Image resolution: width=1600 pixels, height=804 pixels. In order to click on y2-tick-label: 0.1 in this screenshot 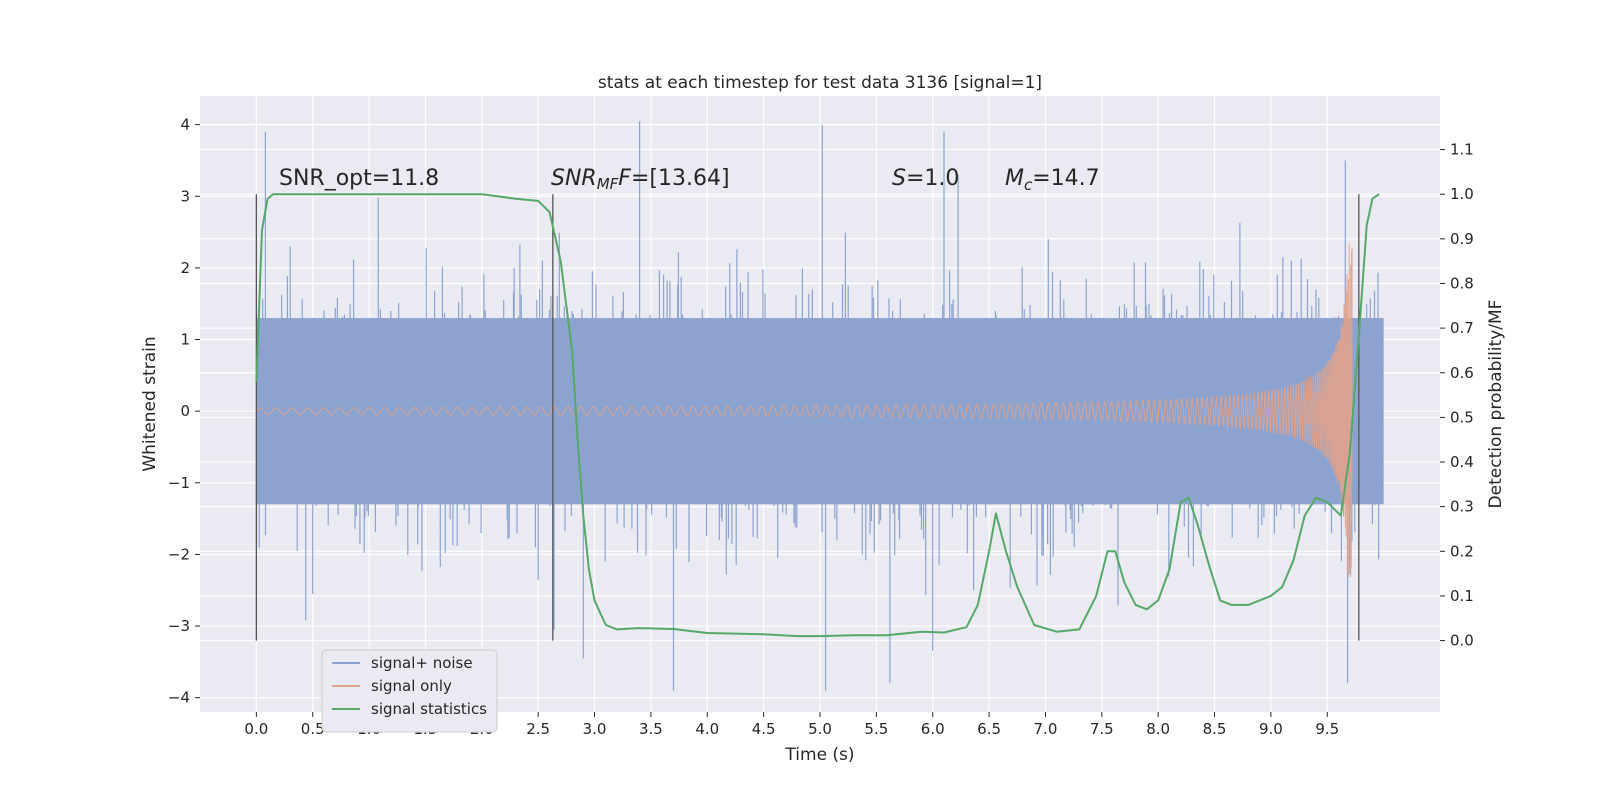, I will do `click(1462, 596)`.